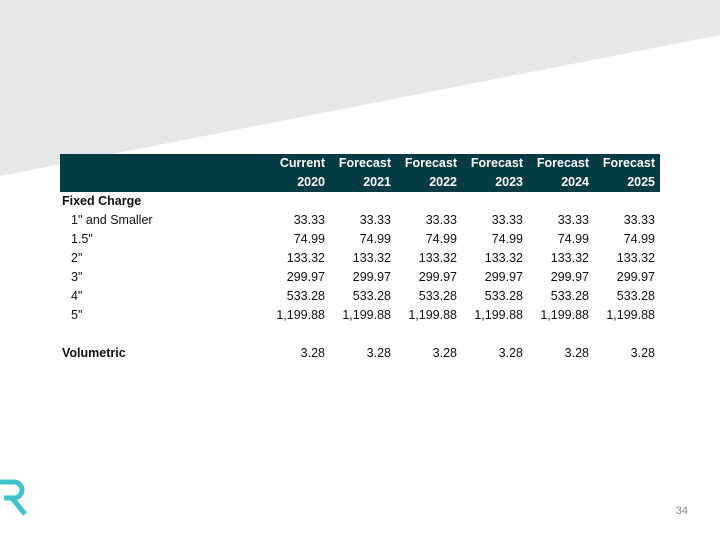 Image resolution: width=720 pixels, height=540 pixels. What do you see at coordinates (363, 182) in the screenshot?
I see `header-year-cell: 2021` at bounding box center [363, 182].